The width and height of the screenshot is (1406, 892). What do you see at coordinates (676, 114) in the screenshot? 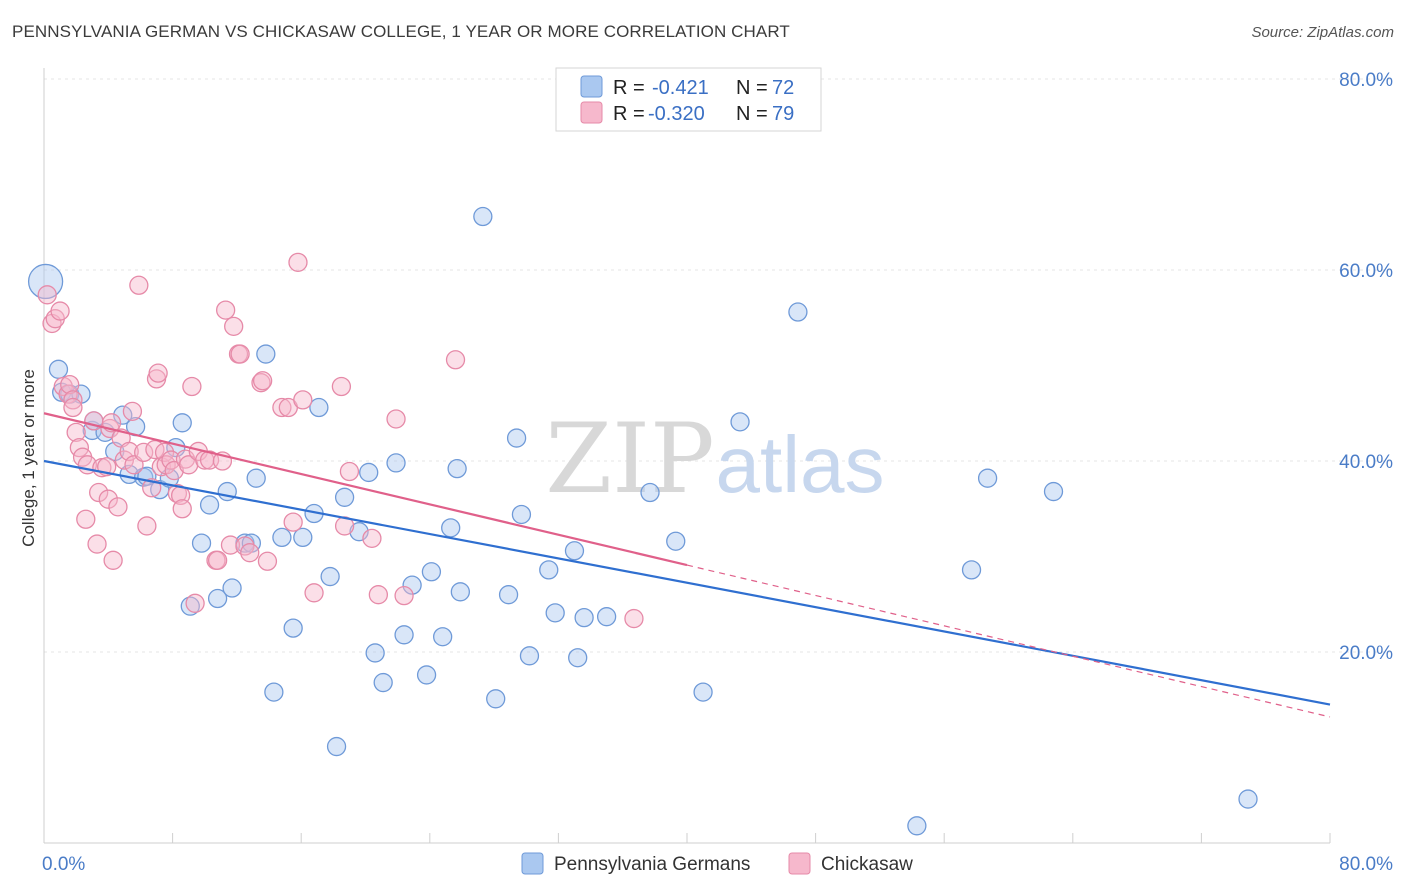
I see `legend-r-value-2: -0.320` at bounding box center [676, 114].